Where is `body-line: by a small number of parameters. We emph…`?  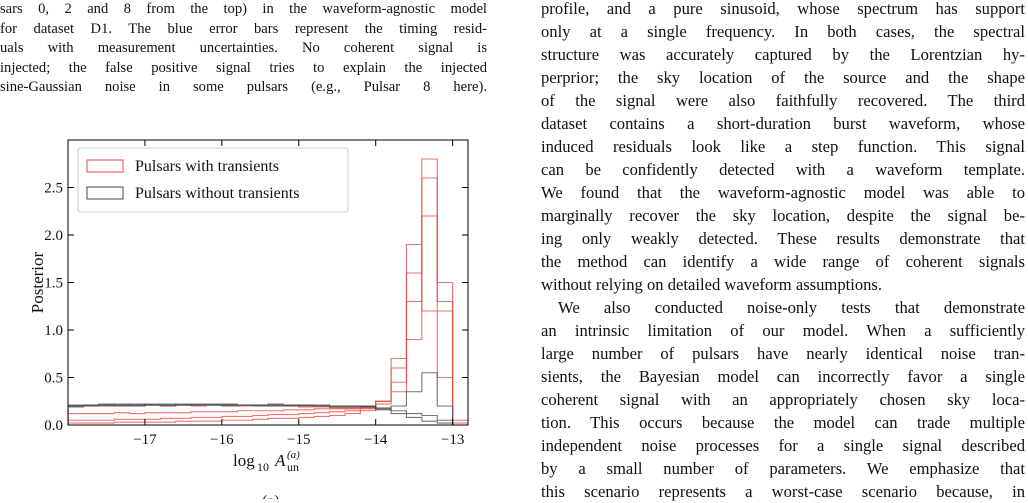
body-line: by a small number of parameters. We emph… is located at coordinates (783, 468).